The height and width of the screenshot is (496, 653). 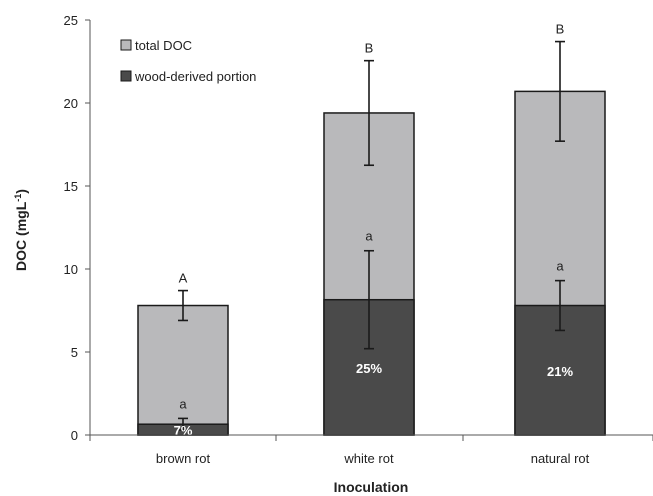 What do you see at coordinates (369, 48) in the screenshot?
I see `sig-label-total-1: B` at bounding box center [369, 48].